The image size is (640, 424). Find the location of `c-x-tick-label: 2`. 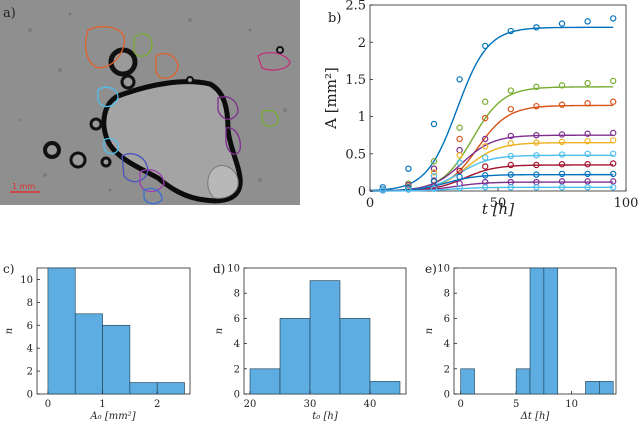

c-x-tick-label: 2 is located at coordinates (157, 404).